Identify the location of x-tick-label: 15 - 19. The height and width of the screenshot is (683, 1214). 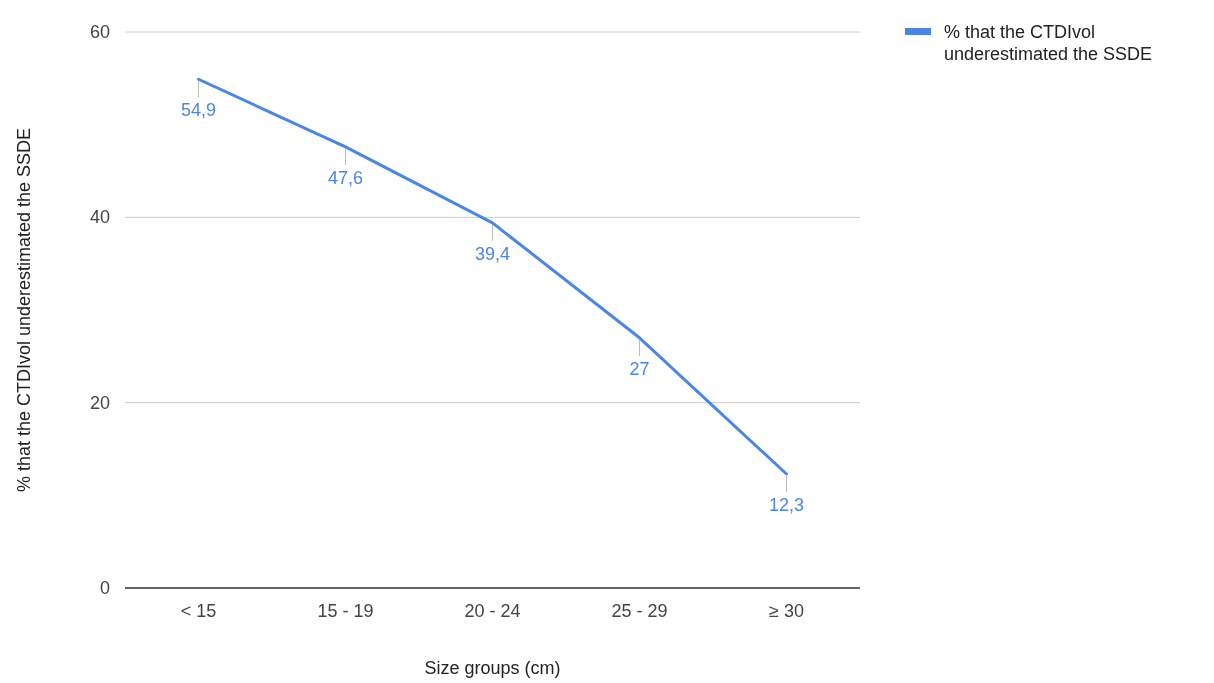
(345, 611).